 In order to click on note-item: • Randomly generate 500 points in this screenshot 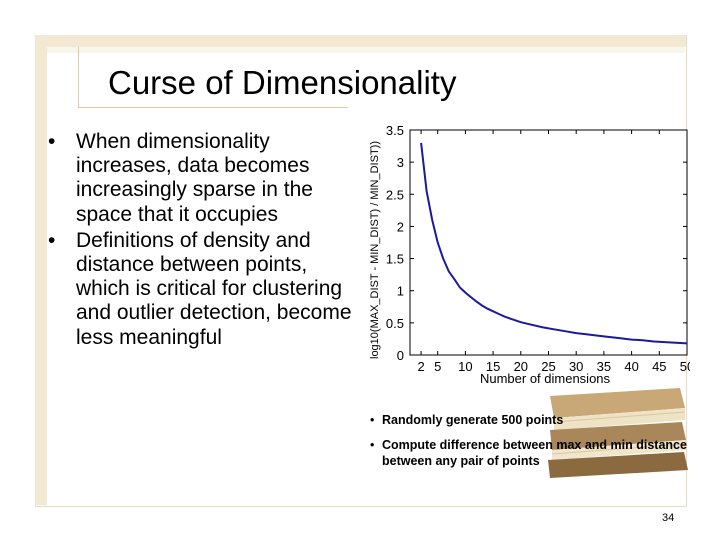, I will do `click(530, 420)`.